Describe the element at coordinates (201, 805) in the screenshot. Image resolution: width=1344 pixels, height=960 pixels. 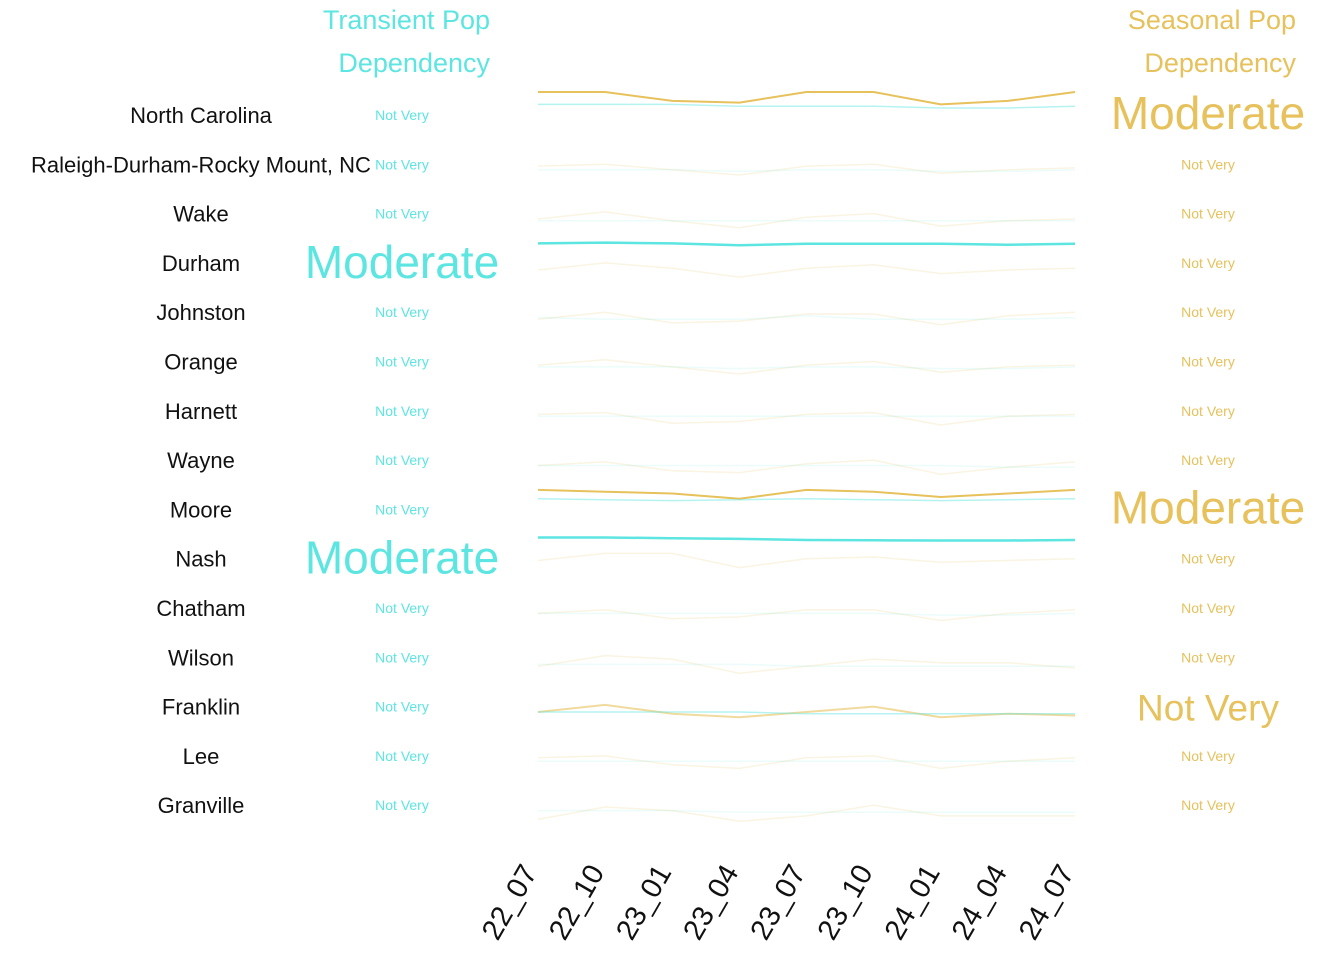
I see `region-name: Granville` at that location.